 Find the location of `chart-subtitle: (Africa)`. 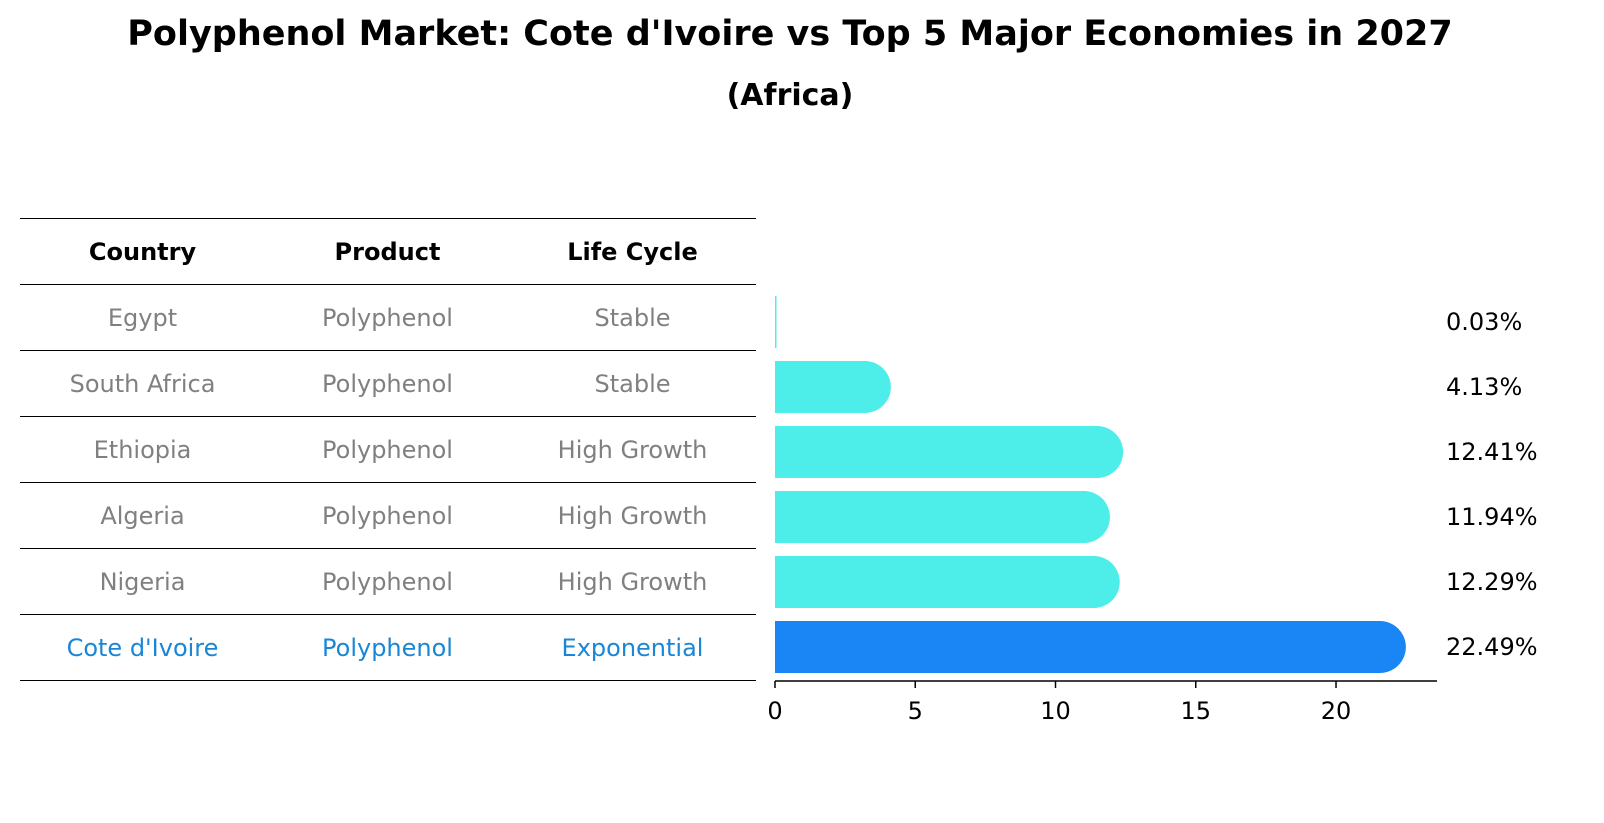

chart-subtitle: (Africa) is located at coordinates (790, 95).